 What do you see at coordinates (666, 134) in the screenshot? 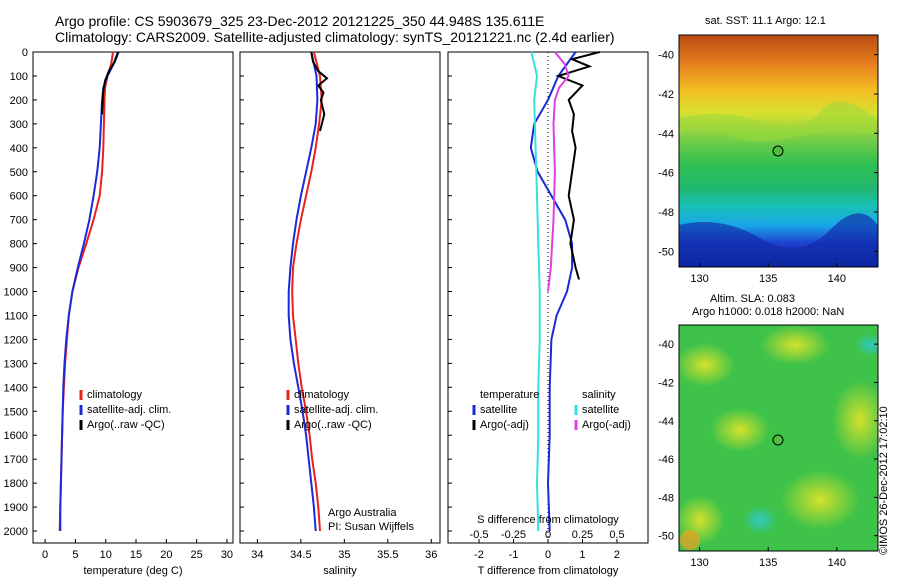
I see `sst-y-tick-label: -44` at bounding box center [666, 134].